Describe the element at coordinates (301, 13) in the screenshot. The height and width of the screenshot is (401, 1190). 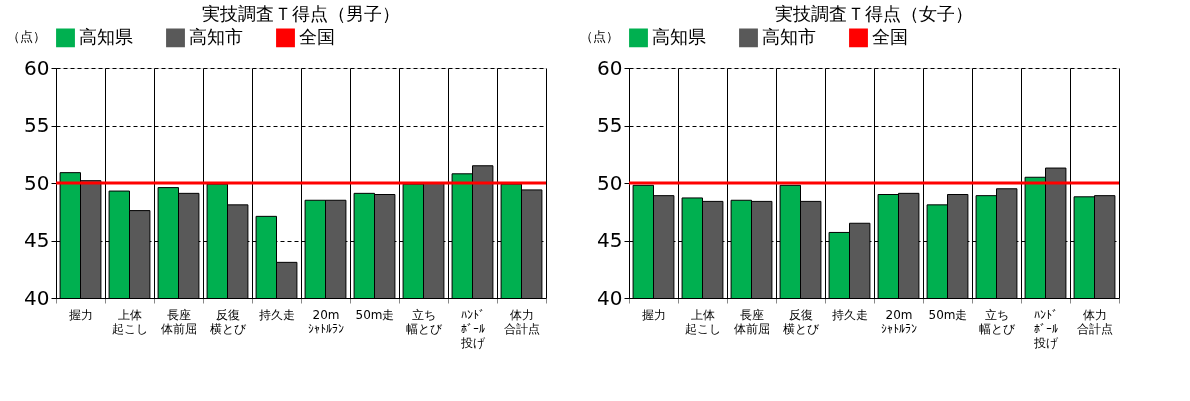
I see `chart-title: 実技調査Ｔ得点（男子）` at that location.